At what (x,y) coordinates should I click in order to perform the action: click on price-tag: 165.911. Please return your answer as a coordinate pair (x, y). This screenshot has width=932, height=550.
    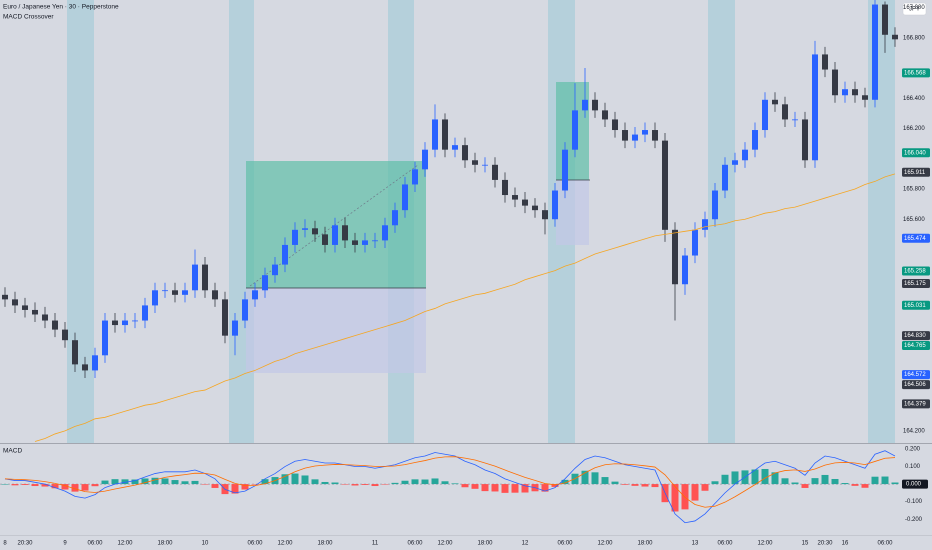
    Looking at the image, I should click on (916, 172).